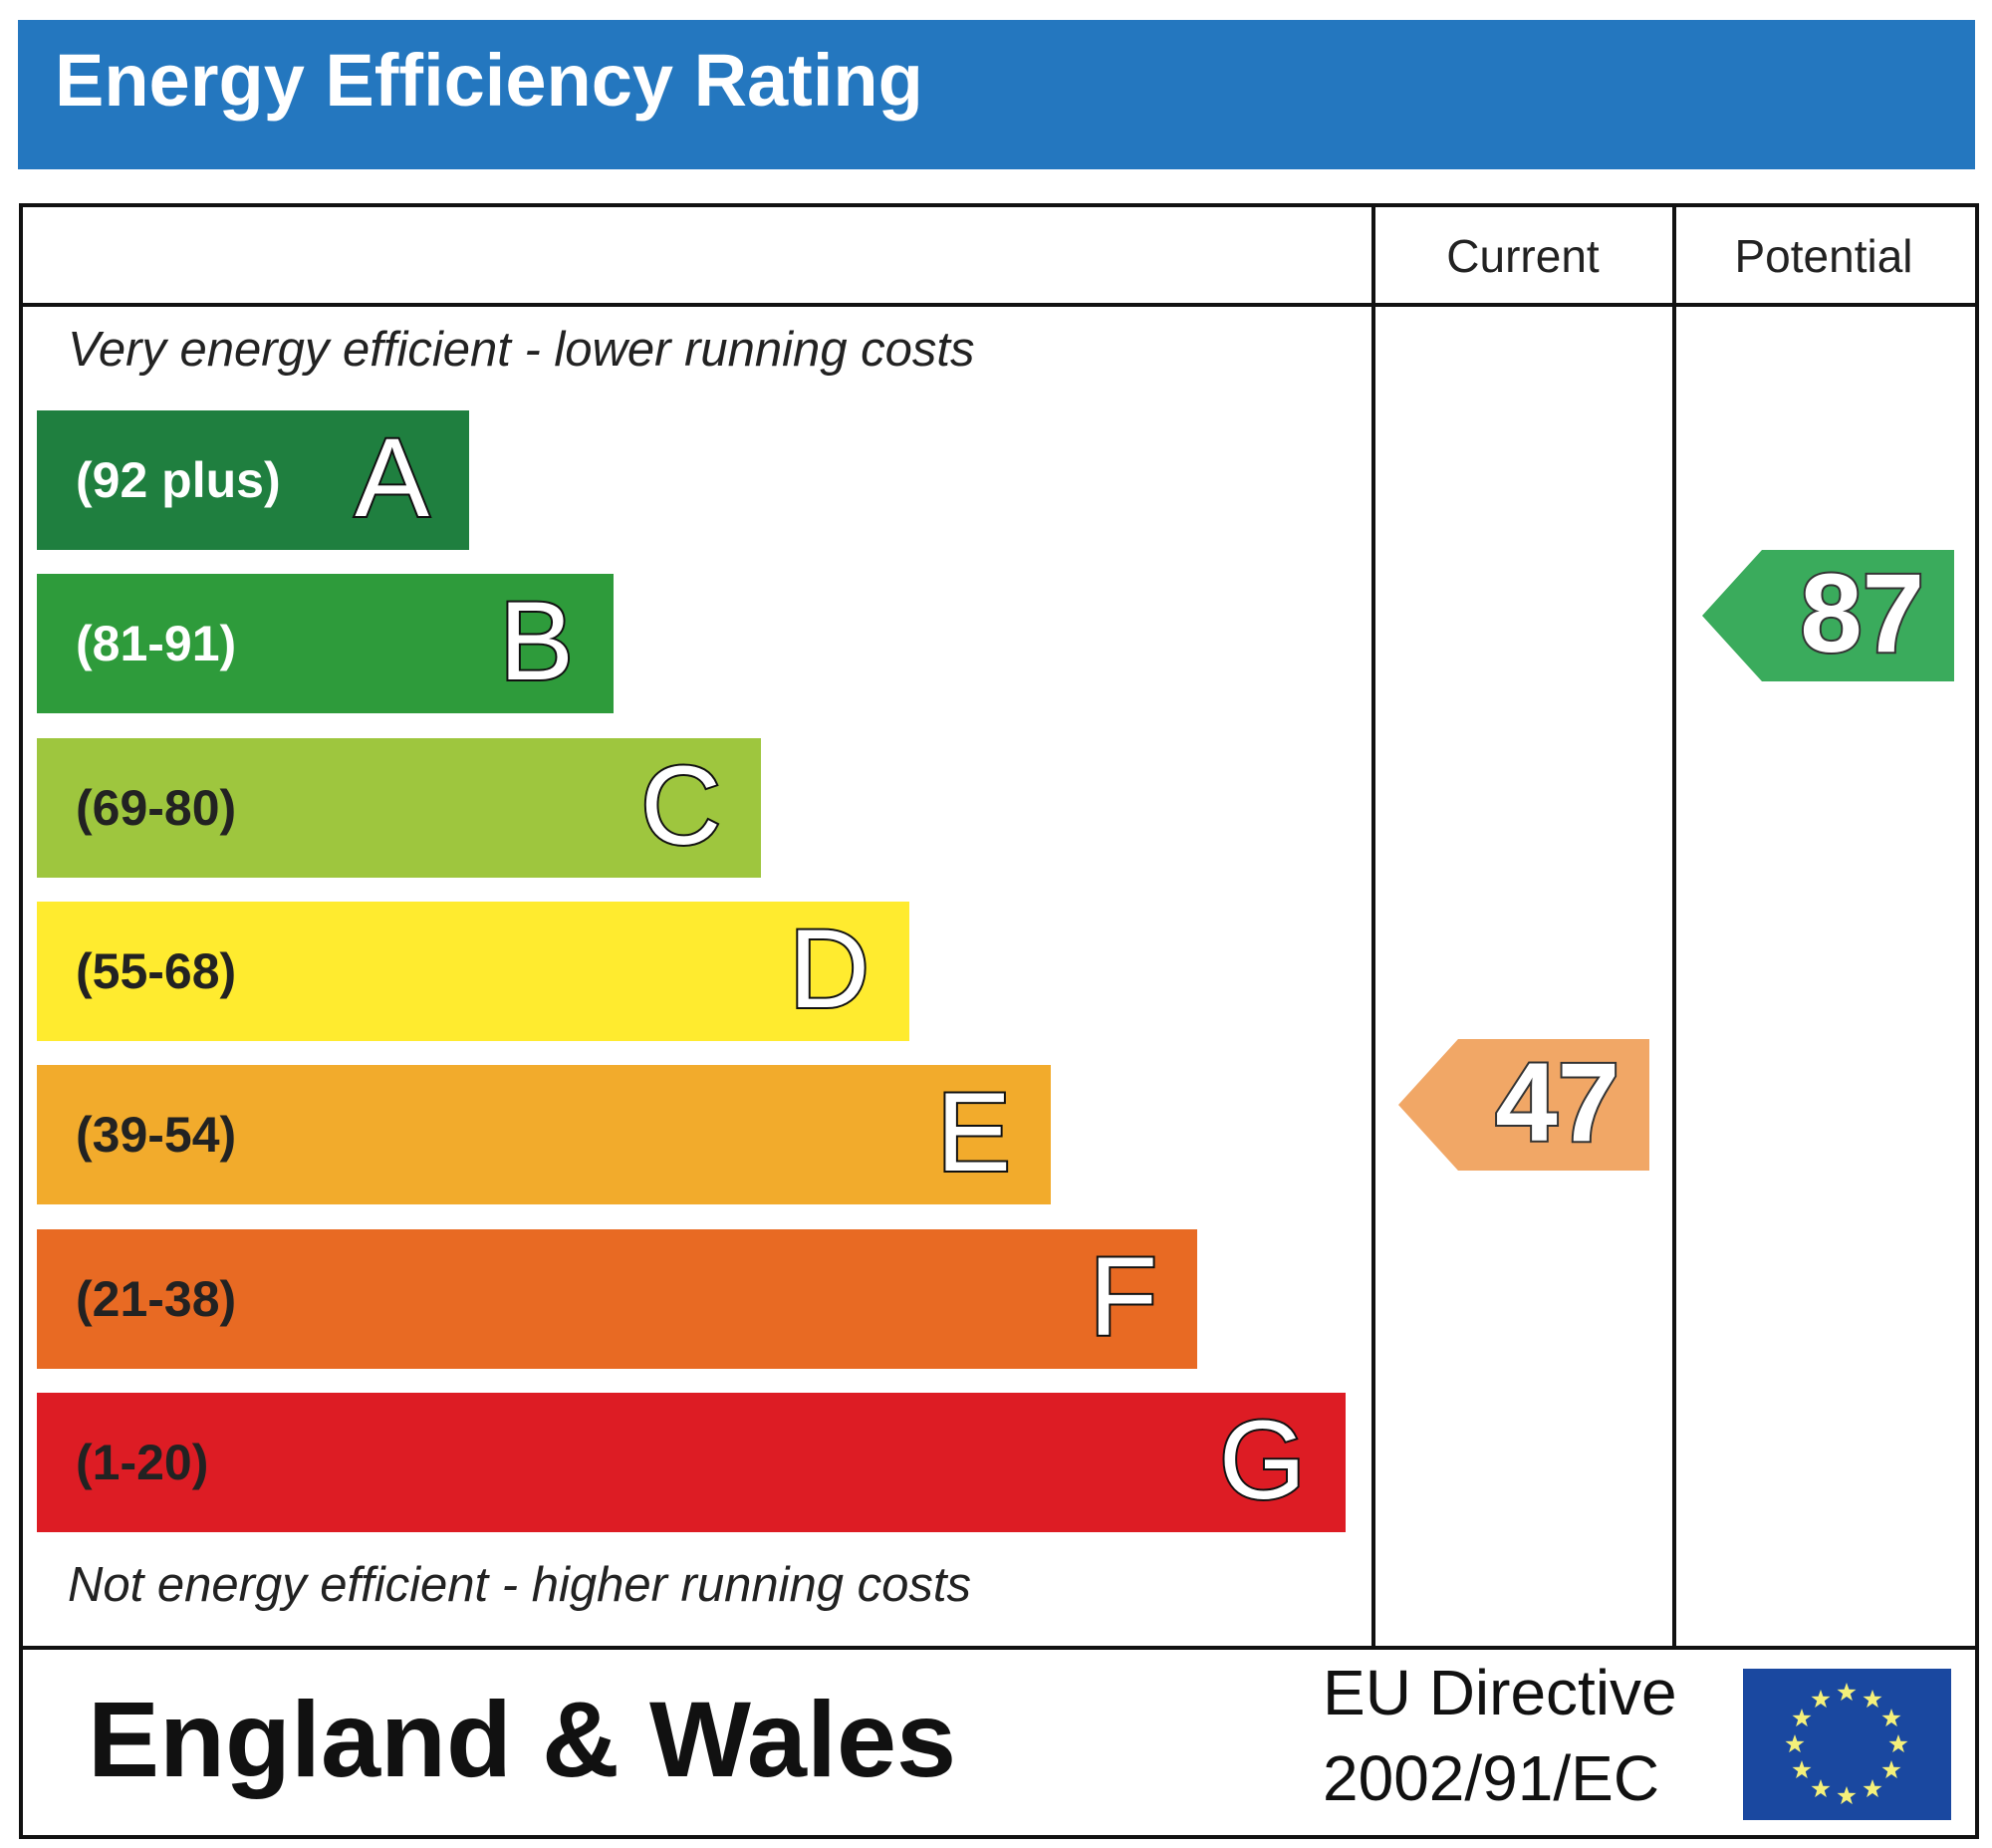  What do you see at coordinates (399, 808) in the screenshot?
I see `band-c: (69-80) C` at bounding box center [399, 808].